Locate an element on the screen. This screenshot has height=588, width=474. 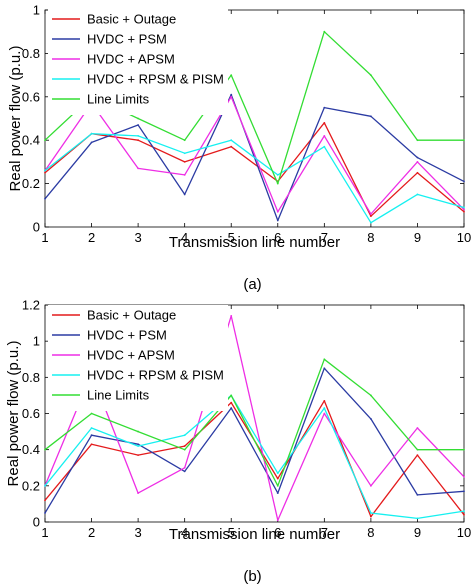
x-tick-label: 5 is located at coordinates (231, 532).